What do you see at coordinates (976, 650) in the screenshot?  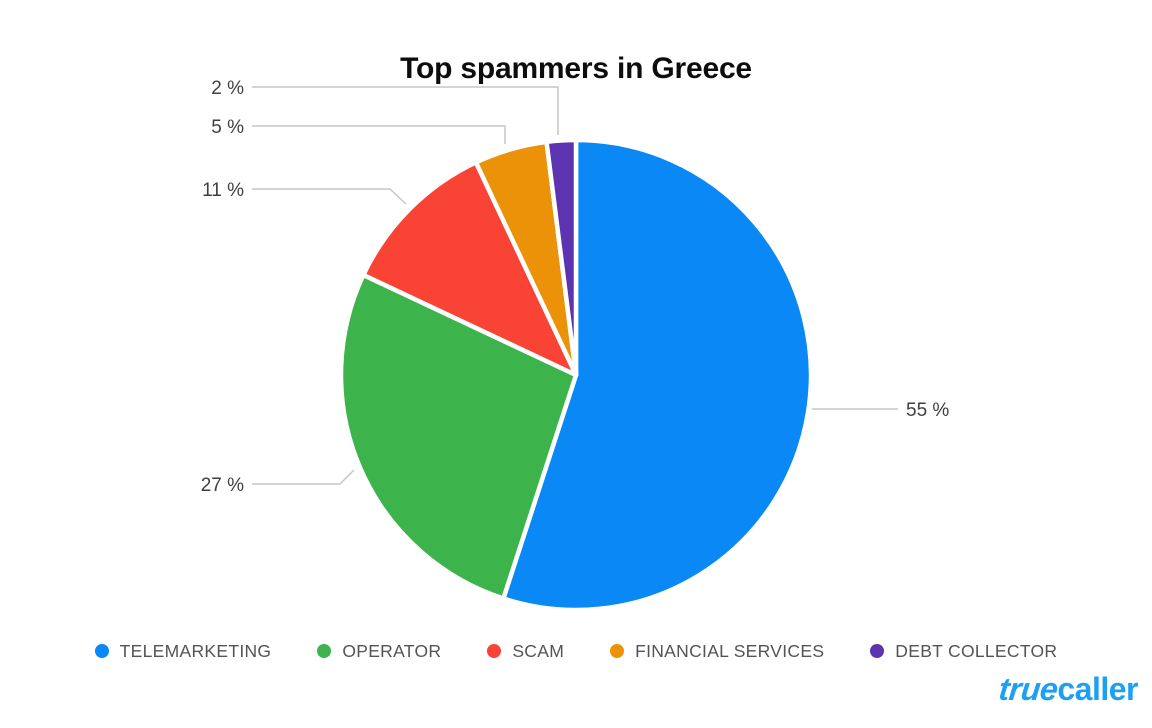 I see `legend-label: DEBT COLLECTOR` at bounding box center [976, 650].